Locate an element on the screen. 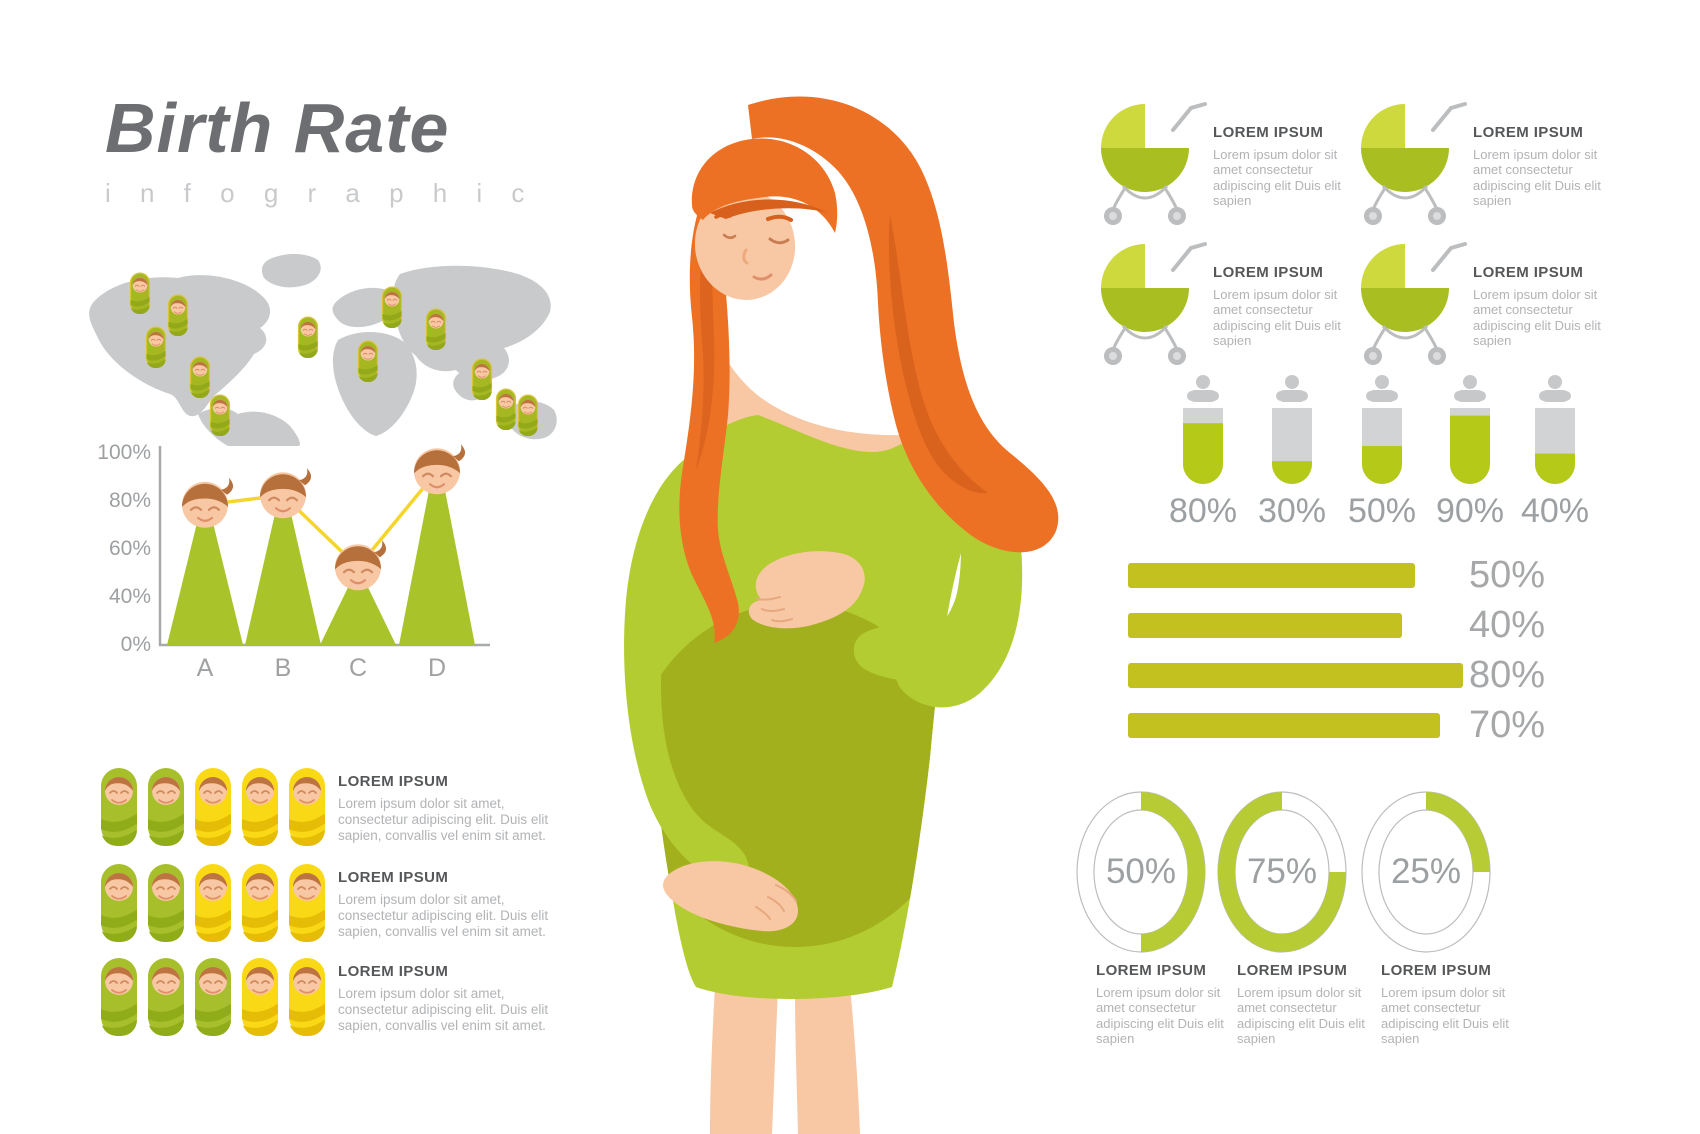 The image size is (1700, 1134). triangle-chart: 100% 80% 60% 40% 0% is located at coordinates (290, 563).